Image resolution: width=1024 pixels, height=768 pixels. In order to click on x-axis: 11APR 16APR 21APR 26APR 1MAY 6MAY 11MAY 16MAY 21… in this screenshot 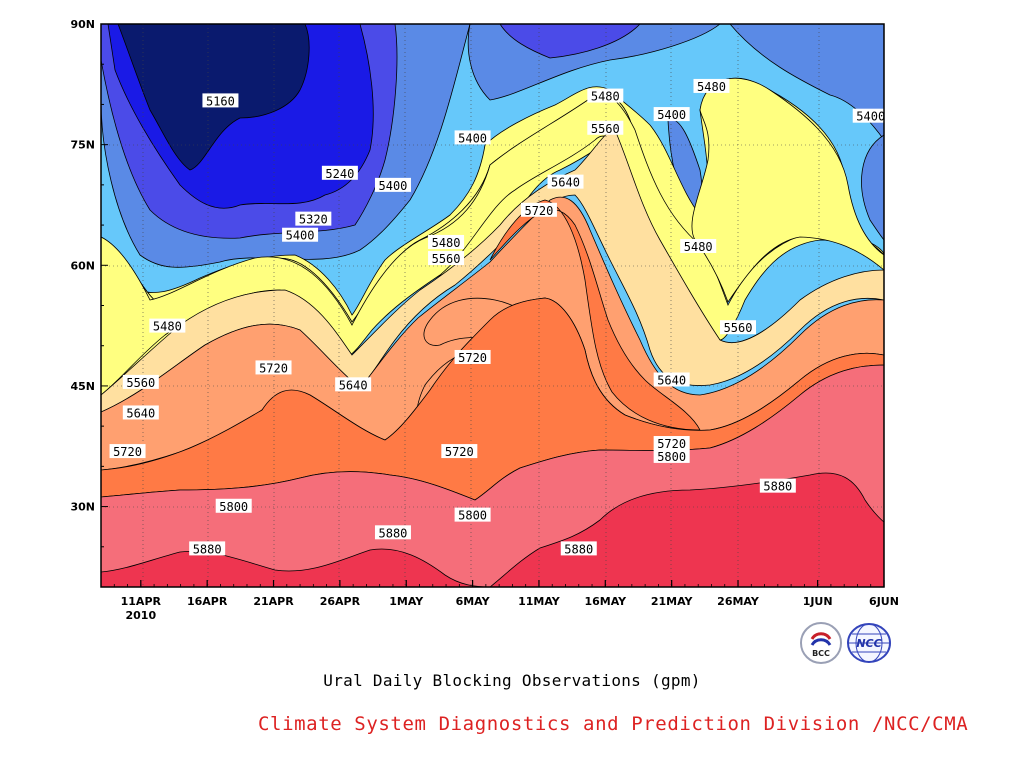, I will do `click(499, 601)`.